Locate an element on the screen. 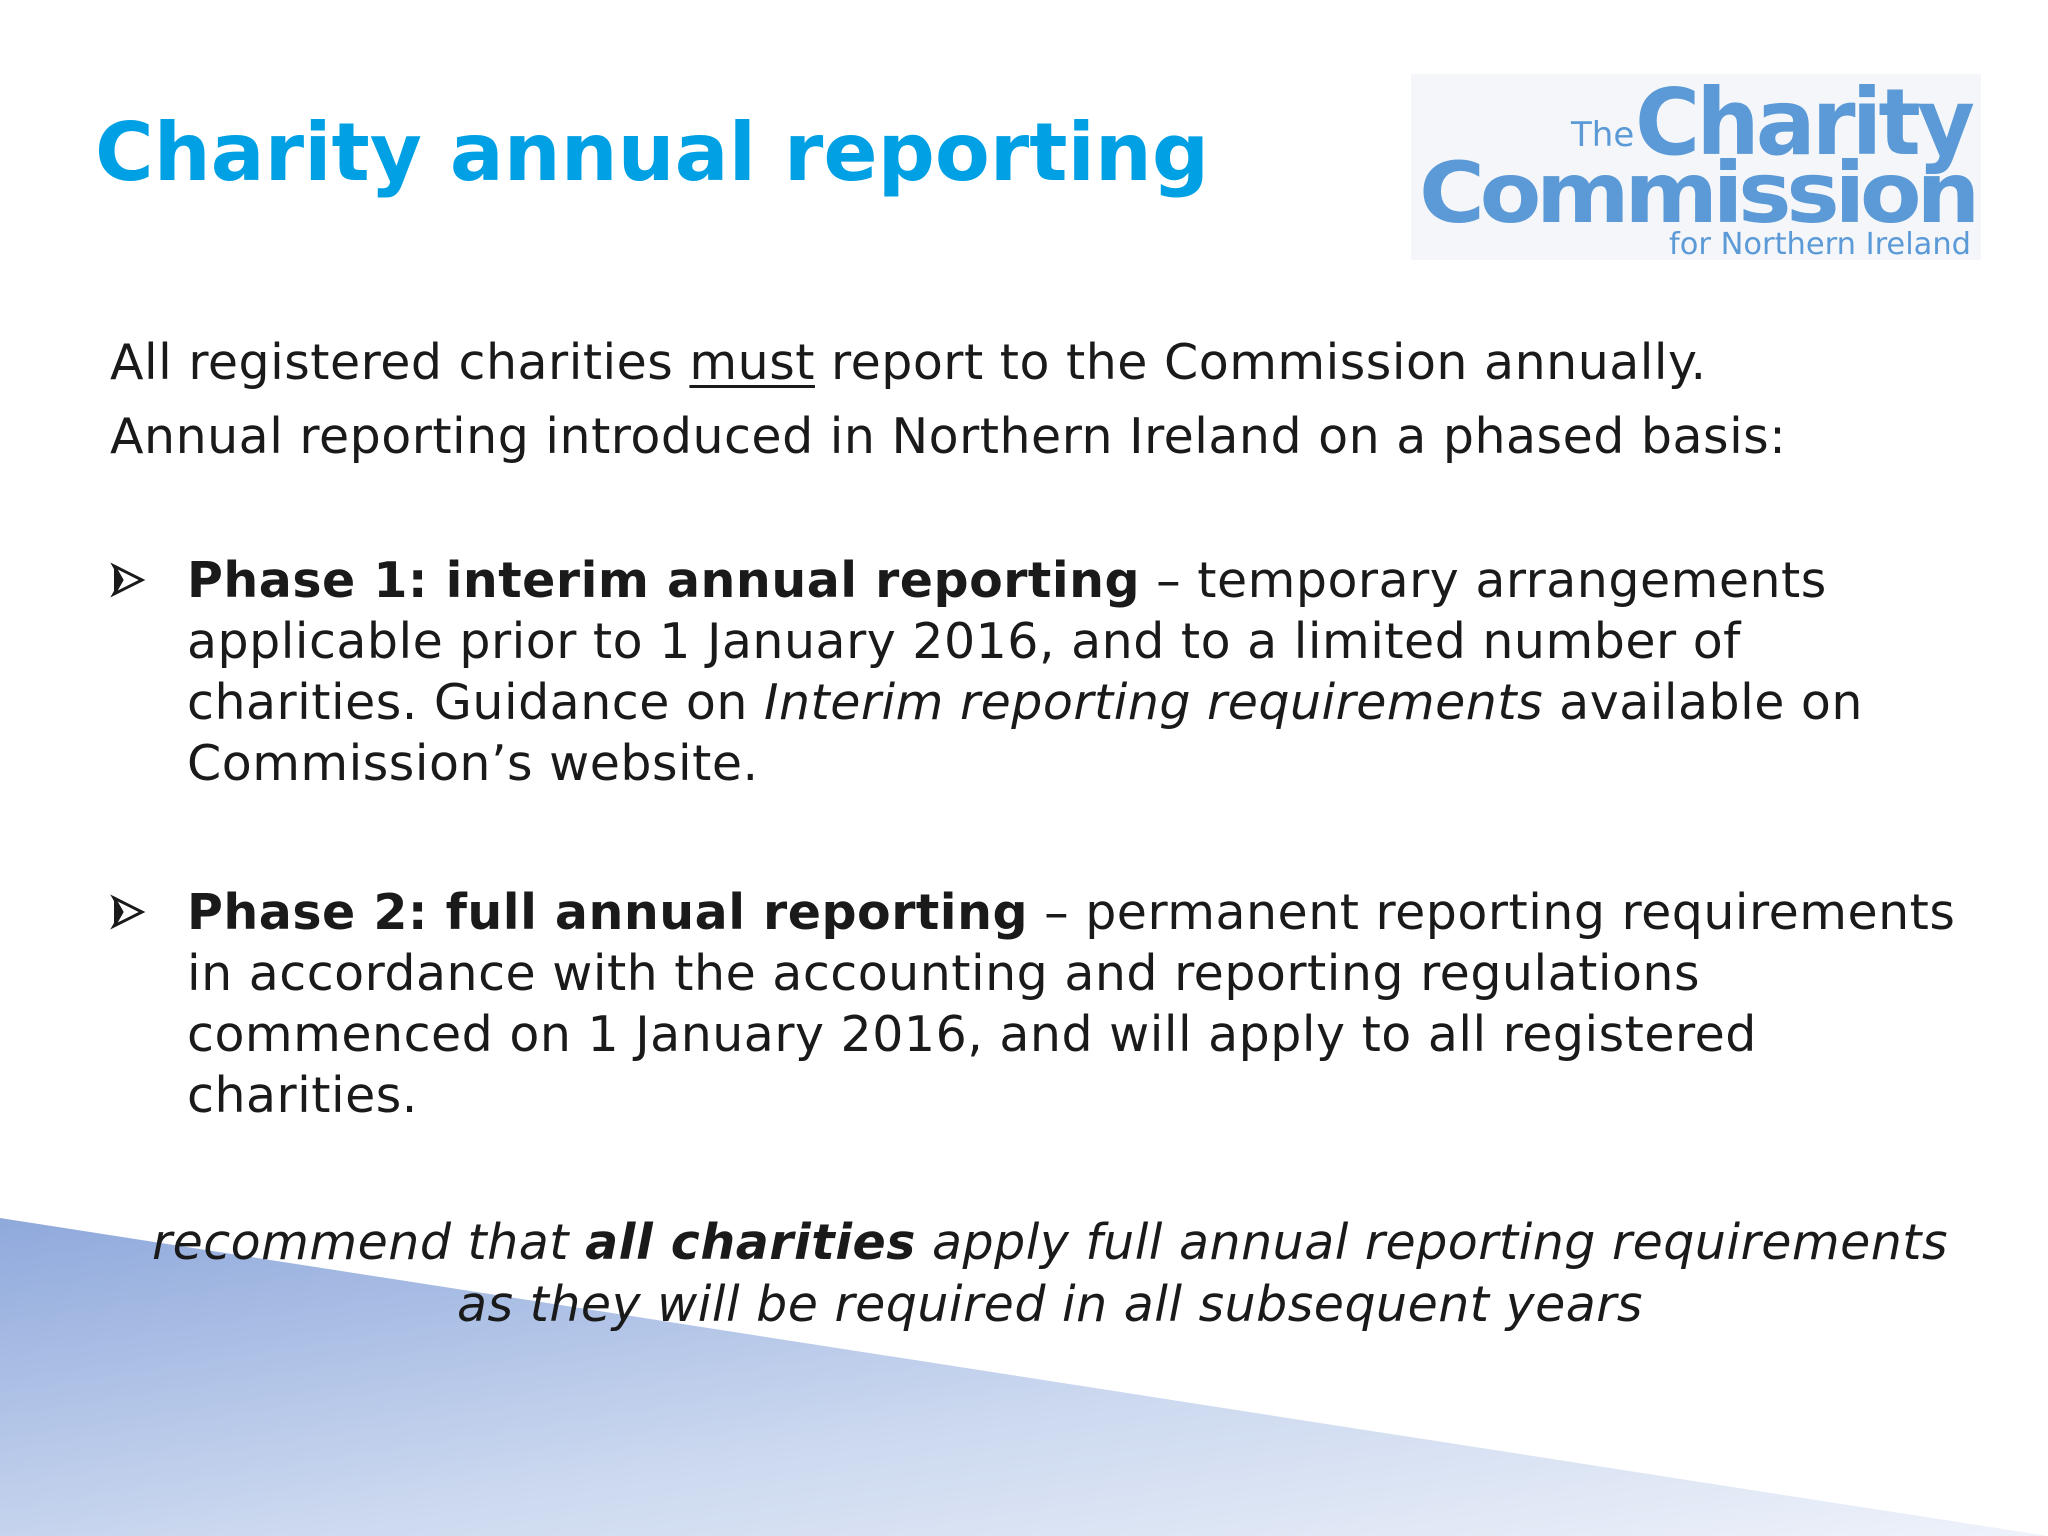 This screenshot has height=1536, width=2048. recommendation-emphasis: all charities is located at coordinates (750, 1242).